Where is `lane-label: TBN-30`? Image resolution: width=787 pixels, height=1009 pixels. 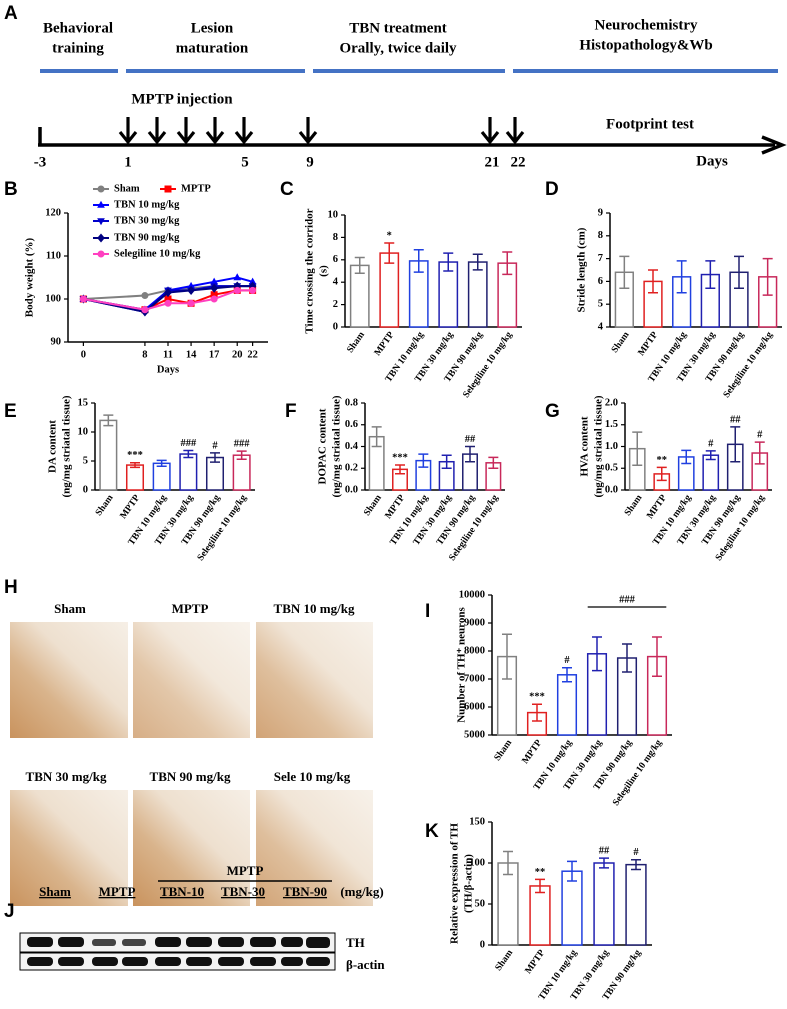 lane-label: TBN-30 is located at coordinates (243, 891).